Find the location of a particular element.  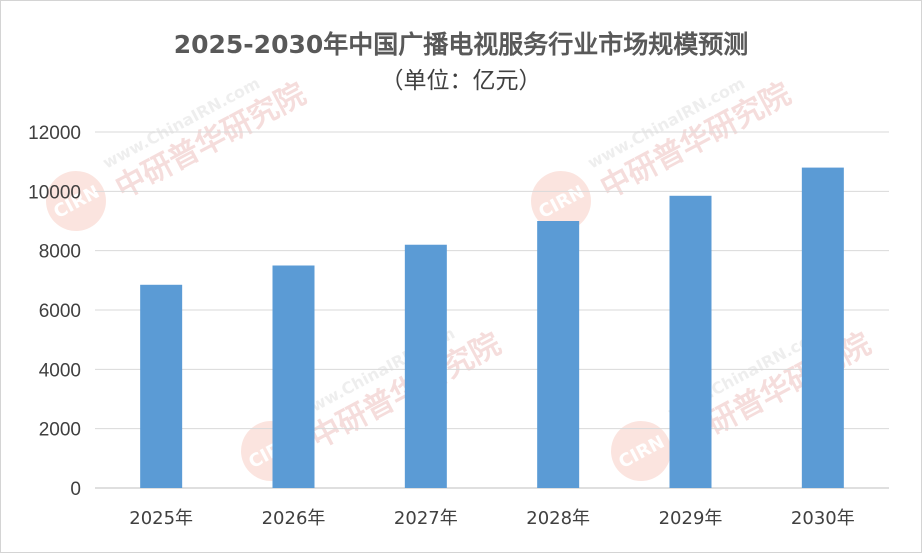

y-axis-ticks: 0 2000 4000 6000 8000 10000 12000 is located at coordinates (54, 311).